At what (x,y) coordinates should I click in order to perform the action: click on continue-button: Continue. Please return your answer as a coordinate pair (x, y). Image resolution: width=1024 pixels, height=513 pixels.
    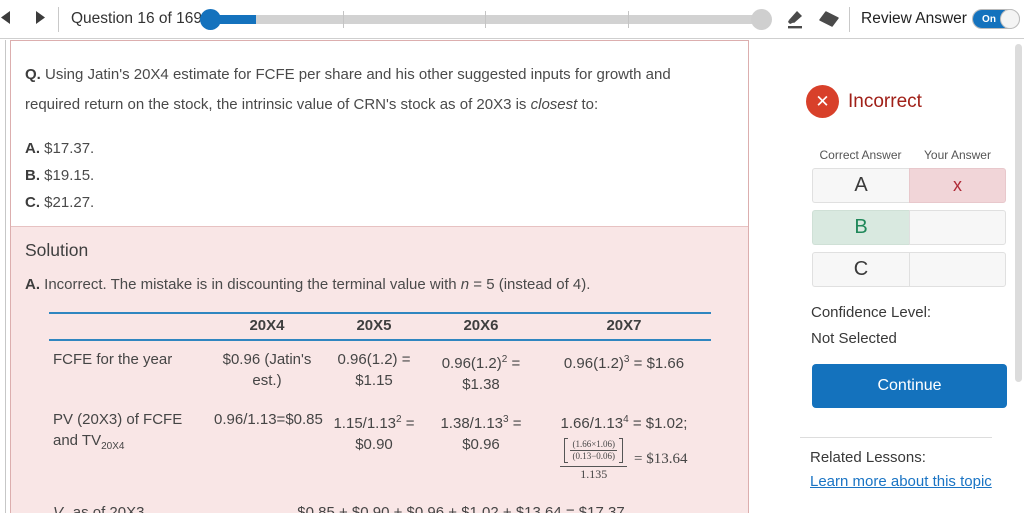
    Looking at the image, I should click on (909, 386).